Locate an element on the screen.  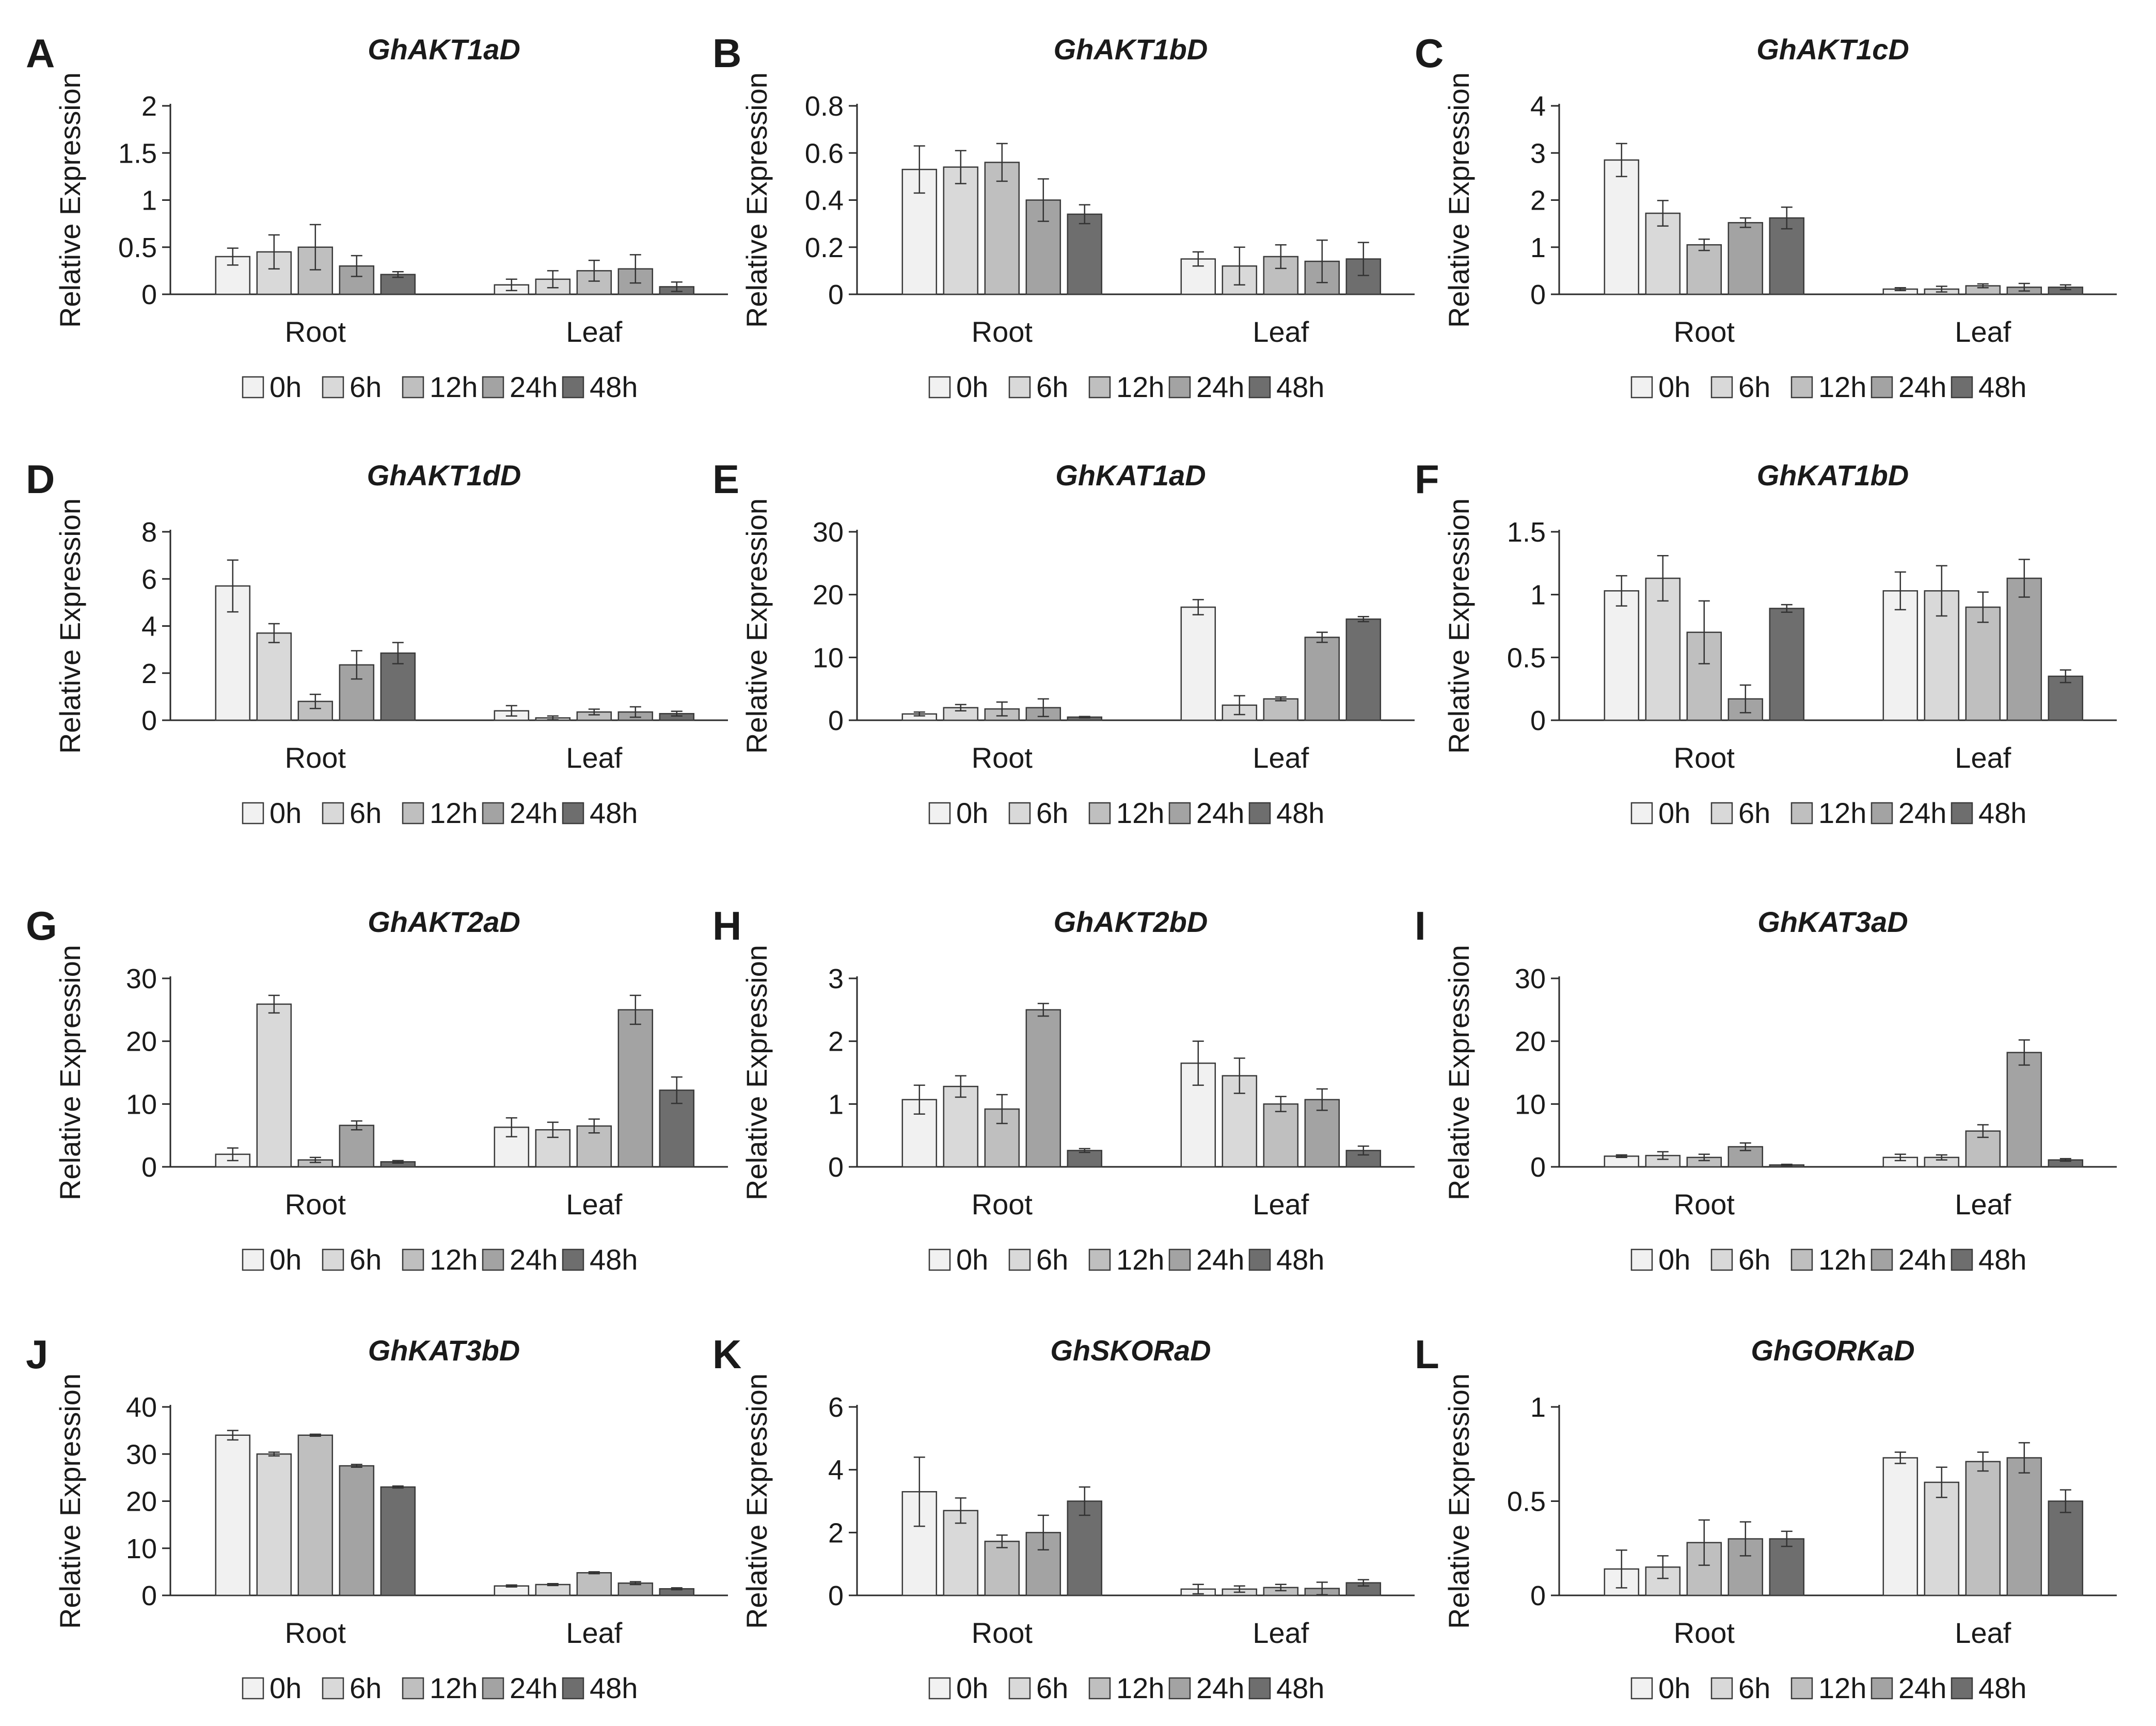
chart-a-title: GhAKT1aD is located at coordinates (444, 49).